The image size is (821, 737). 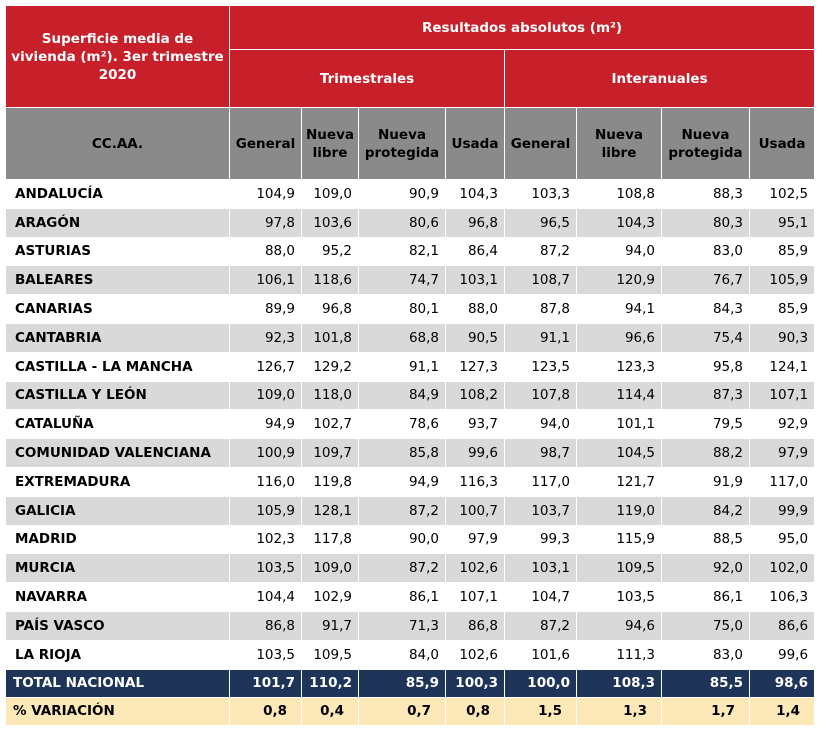 I want to click on value-cell: 94,9, so click(x=402, y=481).